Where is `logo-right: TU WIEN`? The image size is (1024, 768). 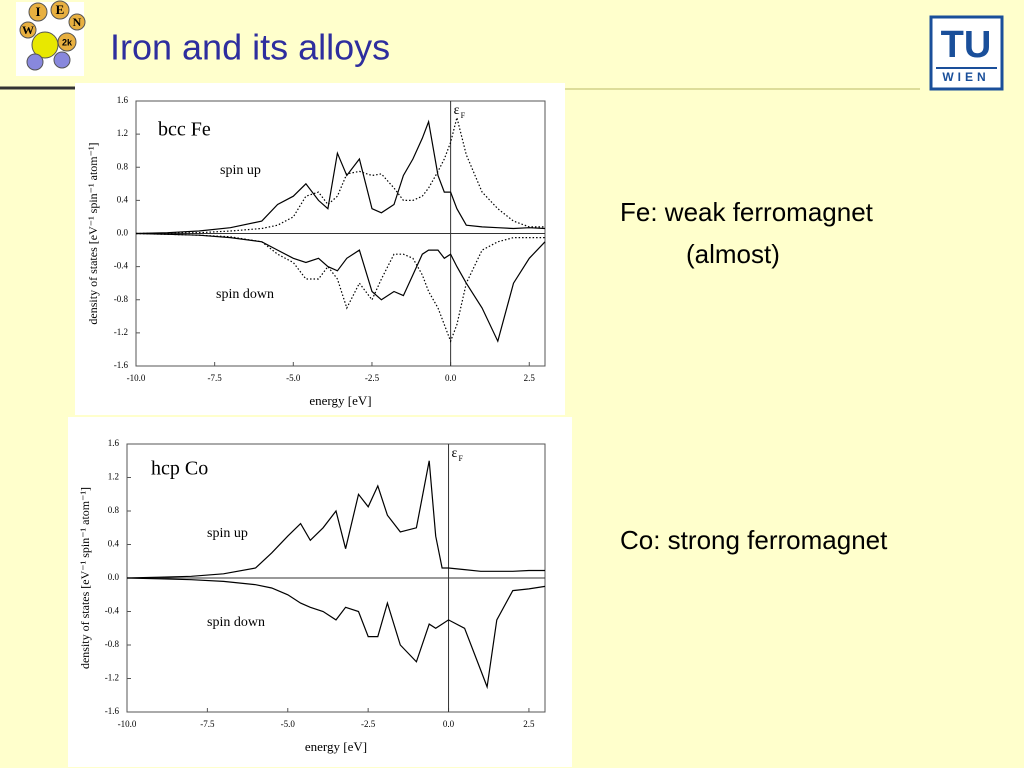
logo-right: TU WIEN is located at coordinates (966, 53).